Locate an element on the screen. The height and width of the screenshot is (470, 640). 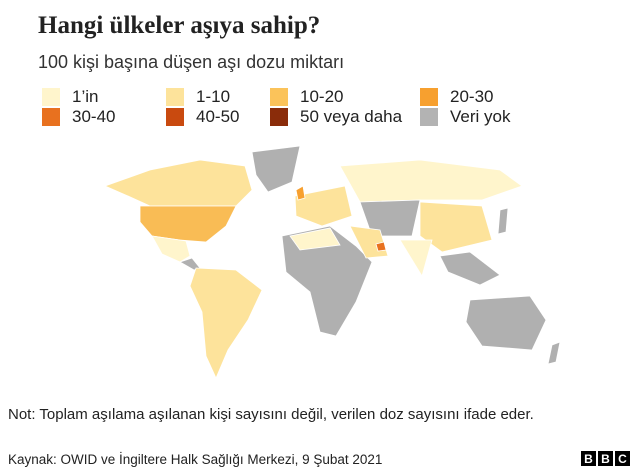
uk is located at coordinates (300, 193).